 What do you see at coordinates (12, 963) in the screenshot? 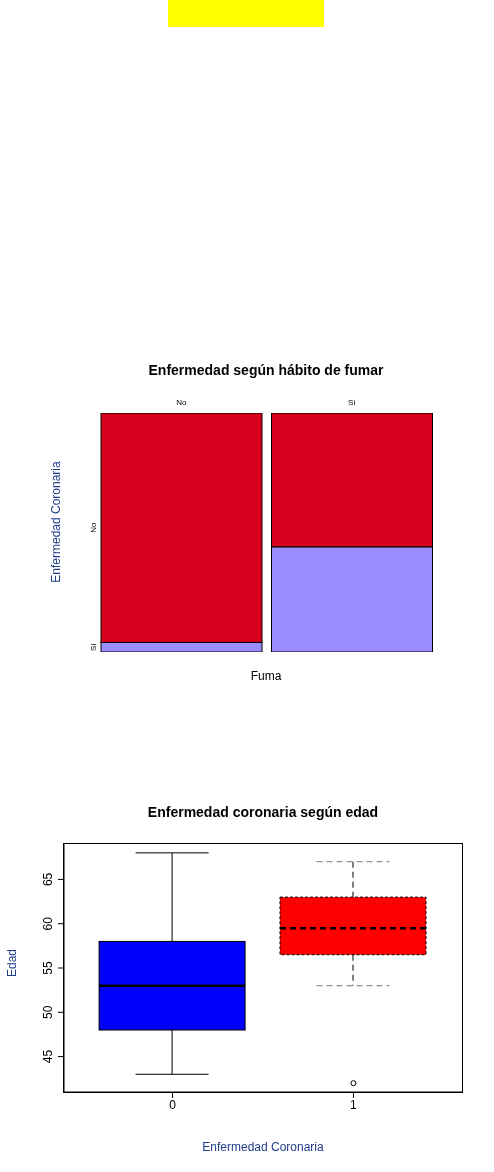
I see `y-axis-title: Edad` at bounding box center [12, 963].